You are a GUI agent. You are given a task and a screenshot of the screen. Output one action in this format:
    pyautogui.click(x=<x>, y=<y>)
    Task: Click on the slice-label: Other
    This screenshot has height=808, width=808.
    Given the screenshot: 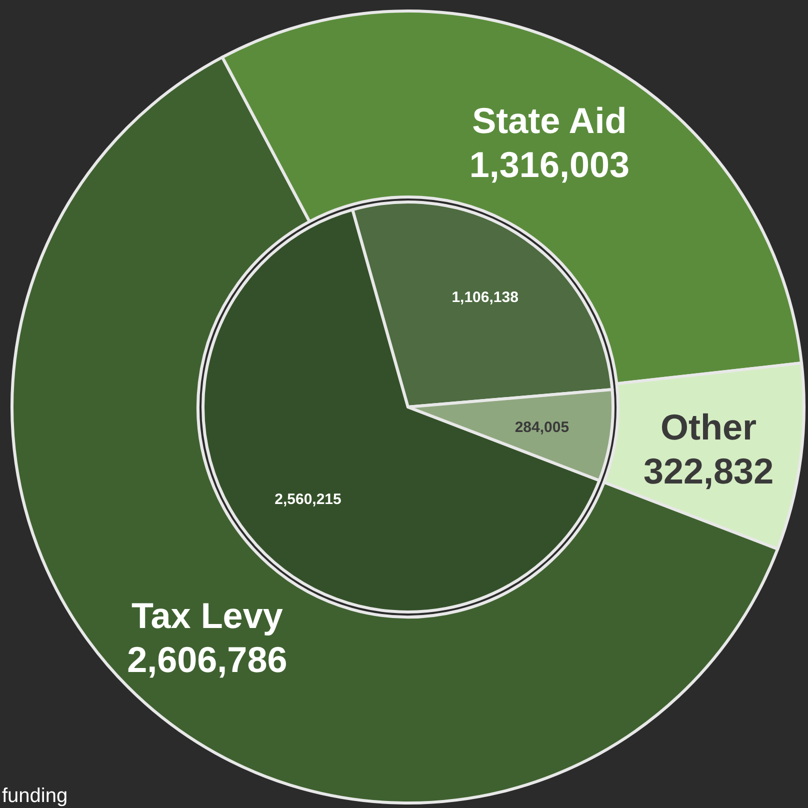 What is the action you would take?
    pyautogui.click(x=708, y=427)
    